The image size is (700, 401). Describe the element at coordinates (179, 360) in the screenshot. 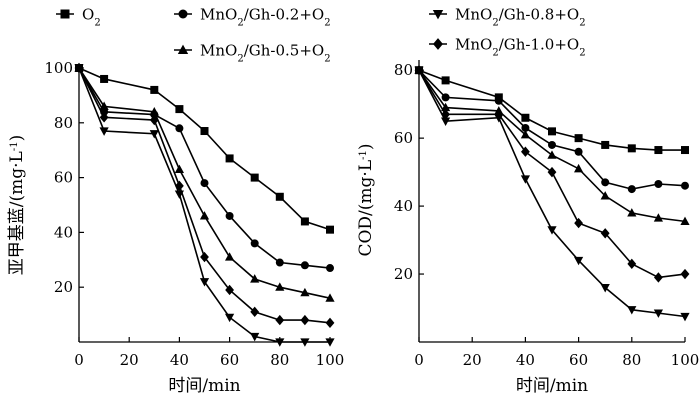

I see `x-tick-label: 40` at that location.